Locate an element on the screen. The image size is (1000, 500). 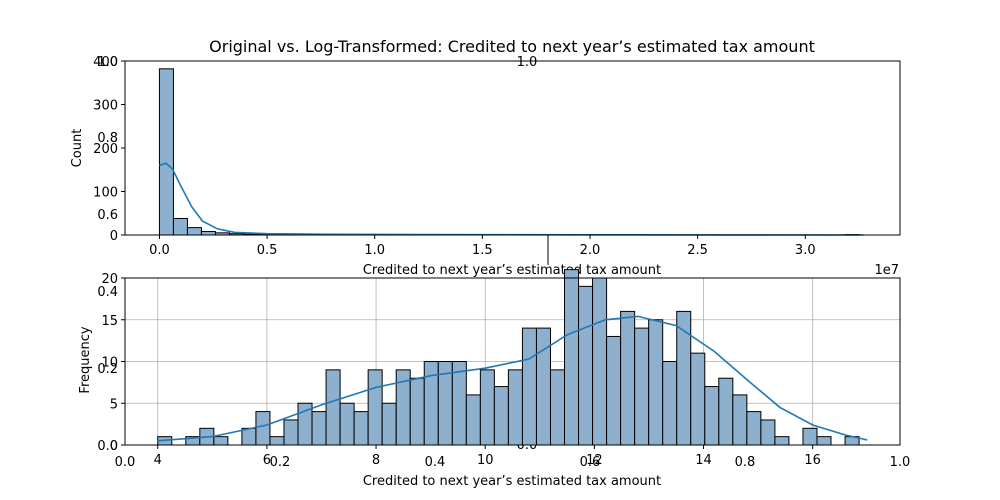
log-x-tick-label: 4 is located at coordinates (158, 460).